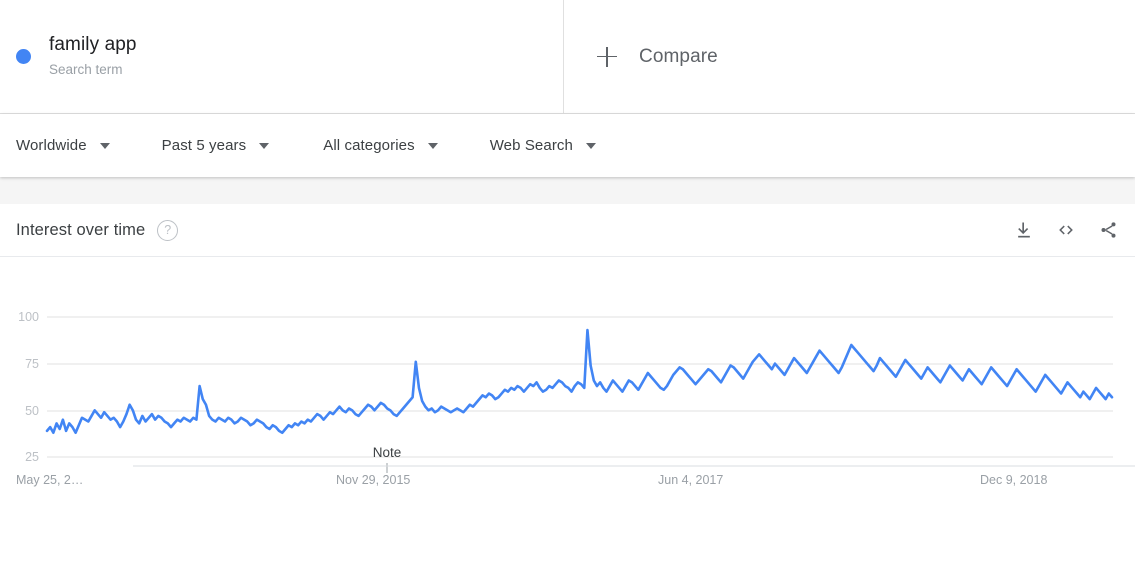 The height and width of the screenshot is (568, 1135). I want to click on filter-time-range-label: Past 5 years, so click(204, 145).